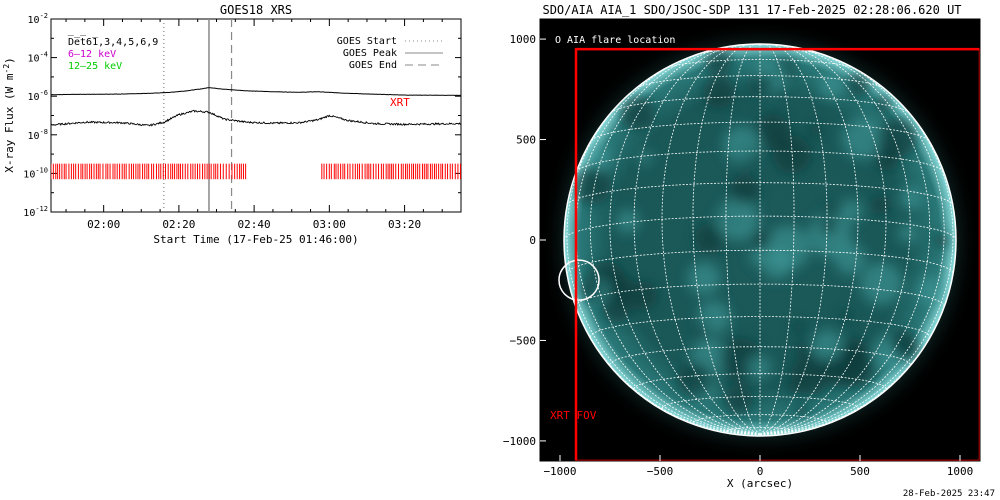 The image size is (1000, 500). I want to click on goes-event-markers, so click(198, 115).